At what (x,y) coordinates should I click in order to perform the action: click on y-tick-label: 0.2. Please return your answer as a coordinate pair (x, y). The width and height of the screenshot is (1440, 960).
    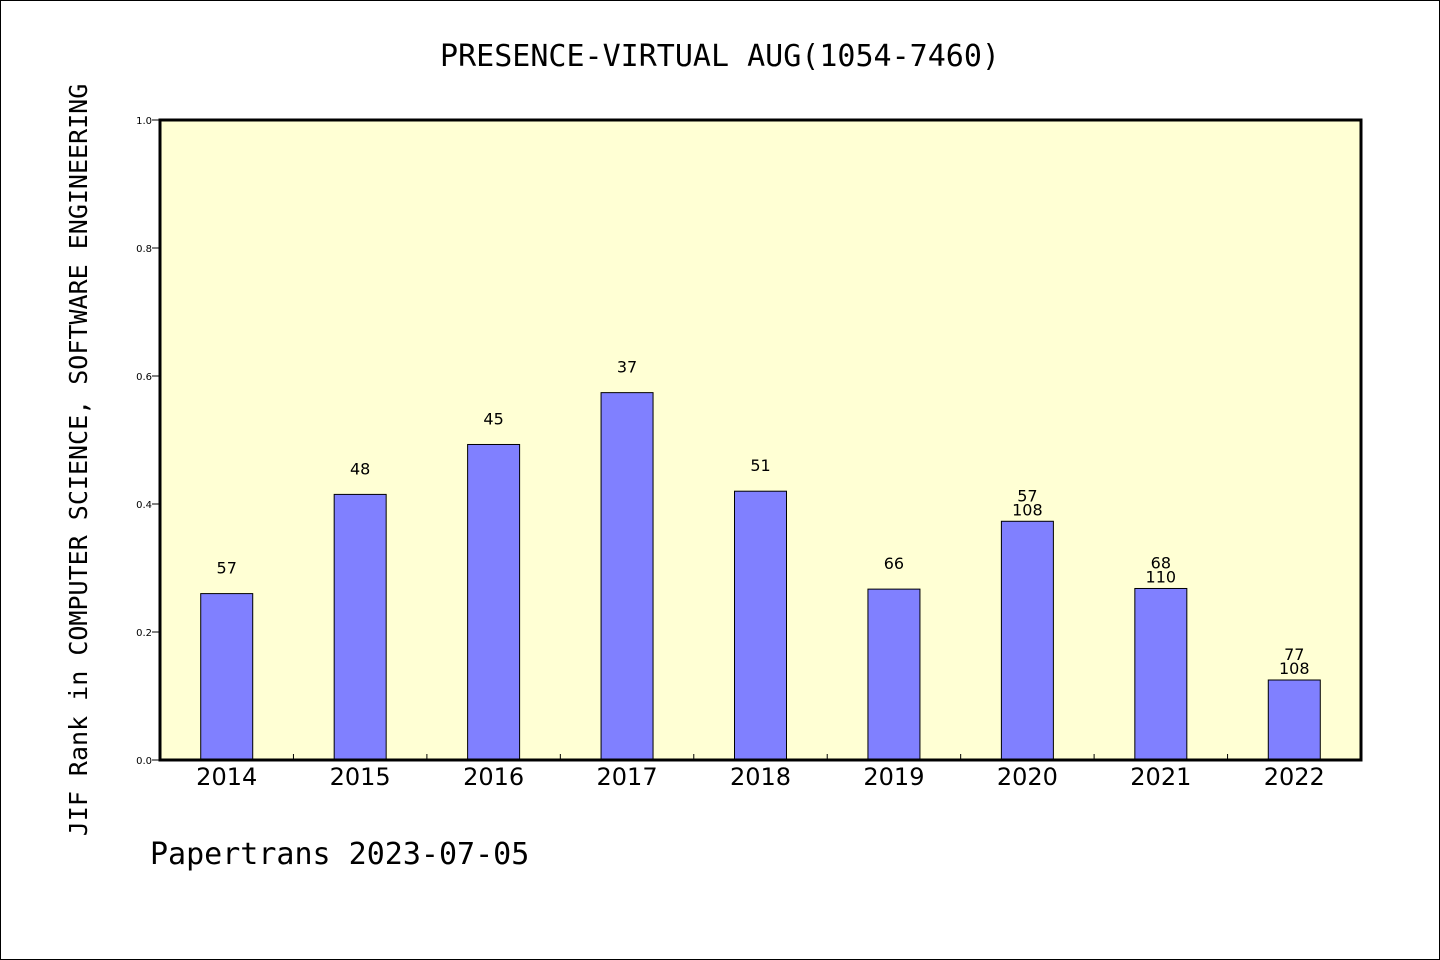
    Looking at the image, I should click on (144, 633).